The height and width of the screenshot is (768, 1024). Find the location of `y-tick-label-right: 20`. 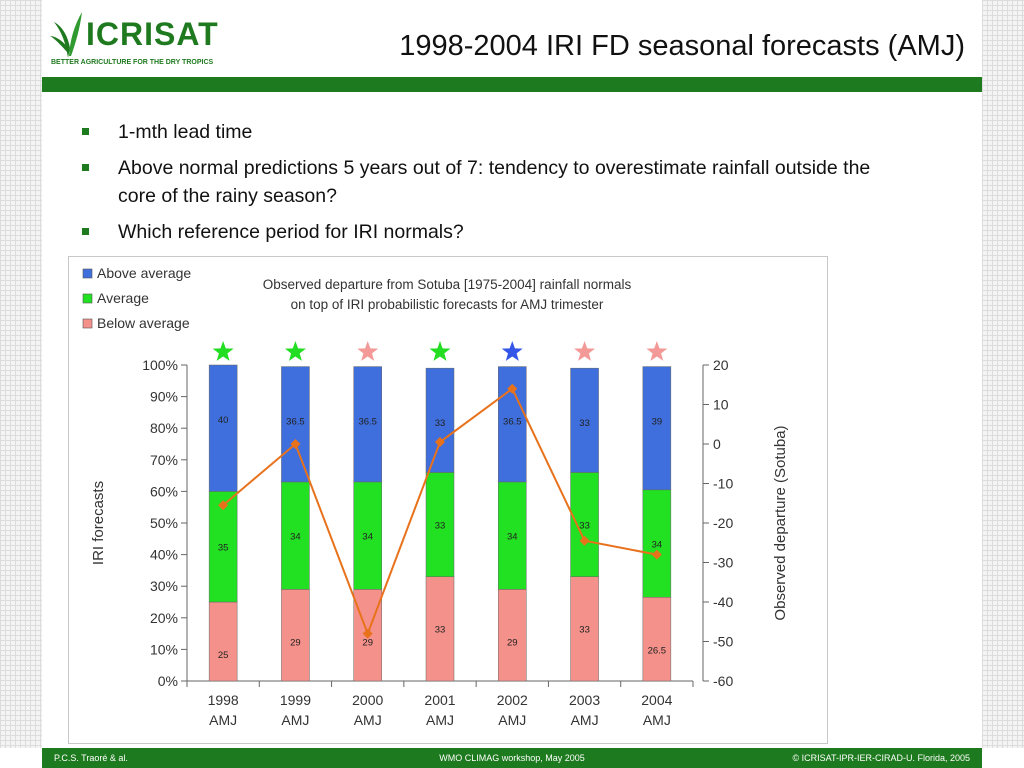

y-tick-label-right: 20 is located at coordinates (721, 365).